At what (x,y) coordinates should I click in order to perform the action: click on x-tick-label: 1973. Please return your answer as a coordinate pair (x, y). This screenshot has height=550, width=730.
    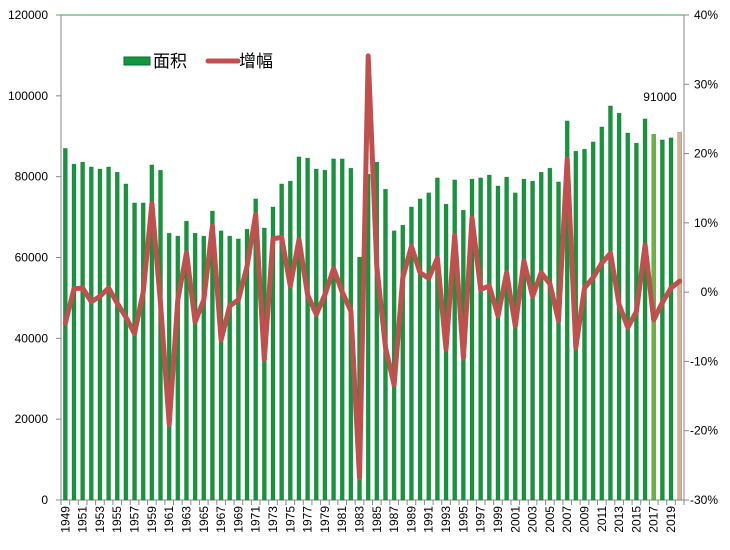
    Looking at the image, I should click on (273, 519).